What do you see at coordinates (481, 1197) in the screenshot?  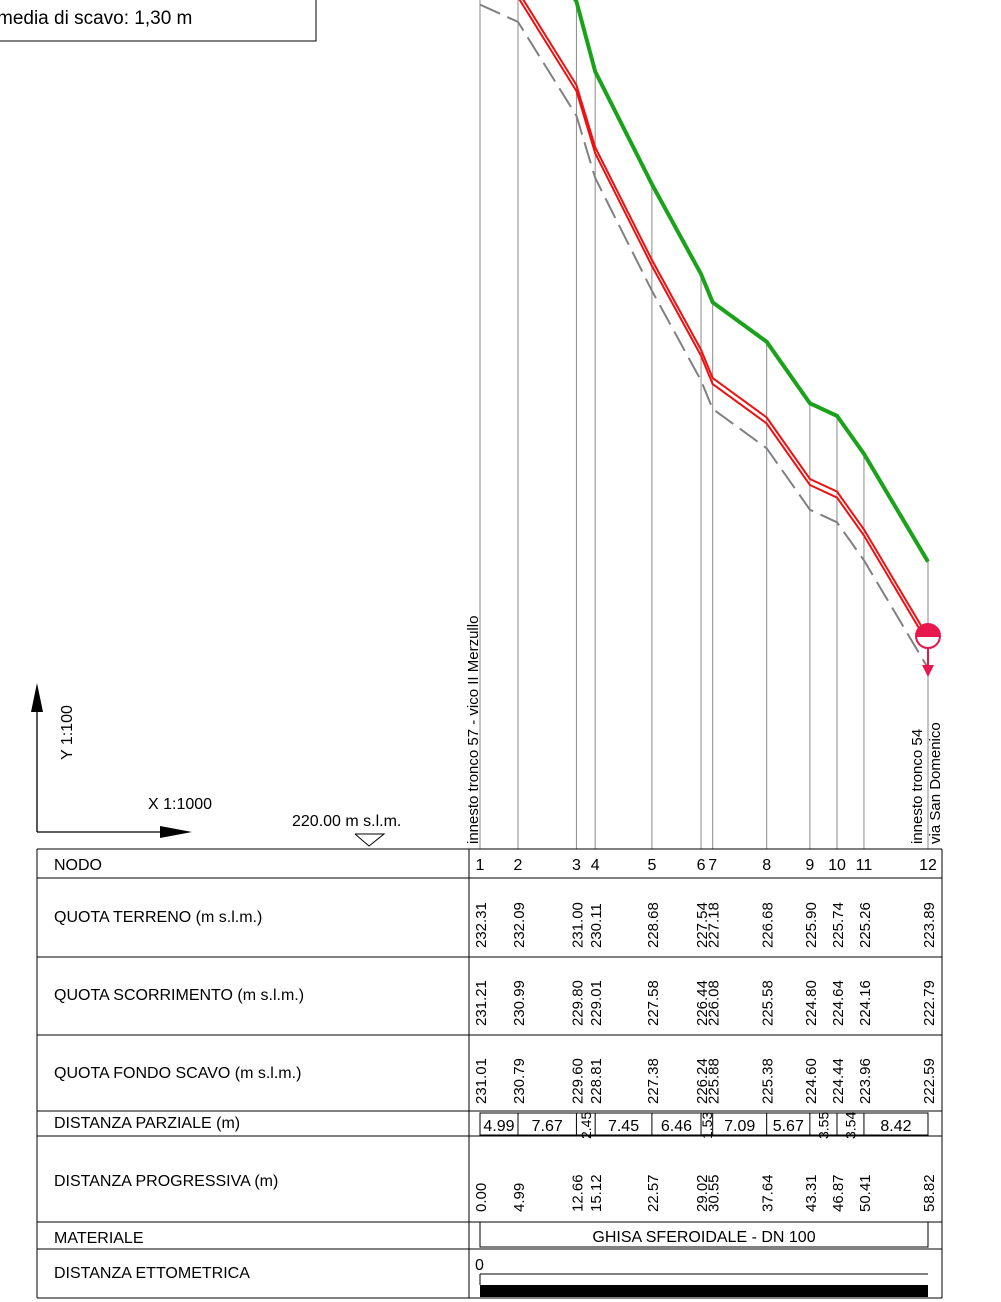 I see `progressive-distance-value: 0.00` at bounding box center [481, 1197].